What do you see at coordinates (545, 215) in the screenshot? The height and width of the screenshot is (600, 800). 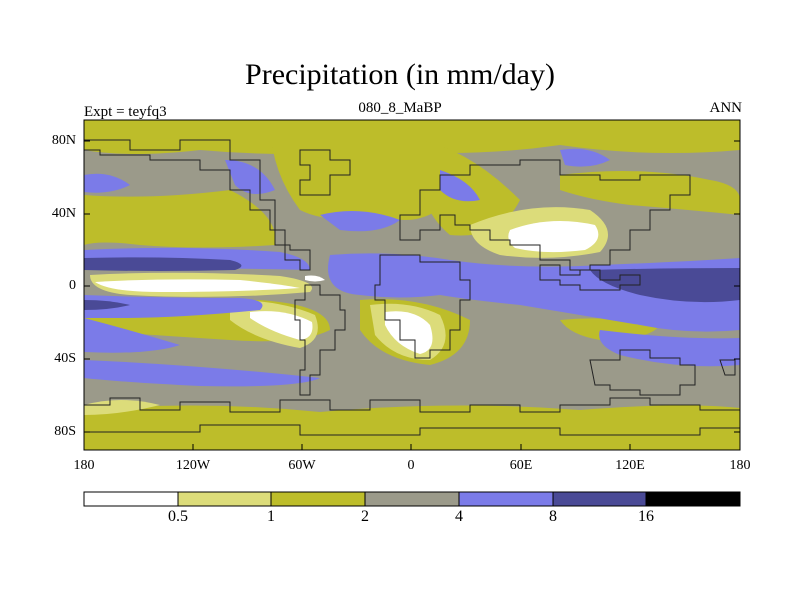 I see `coast-eurasia` at bounding box center [545, 215].